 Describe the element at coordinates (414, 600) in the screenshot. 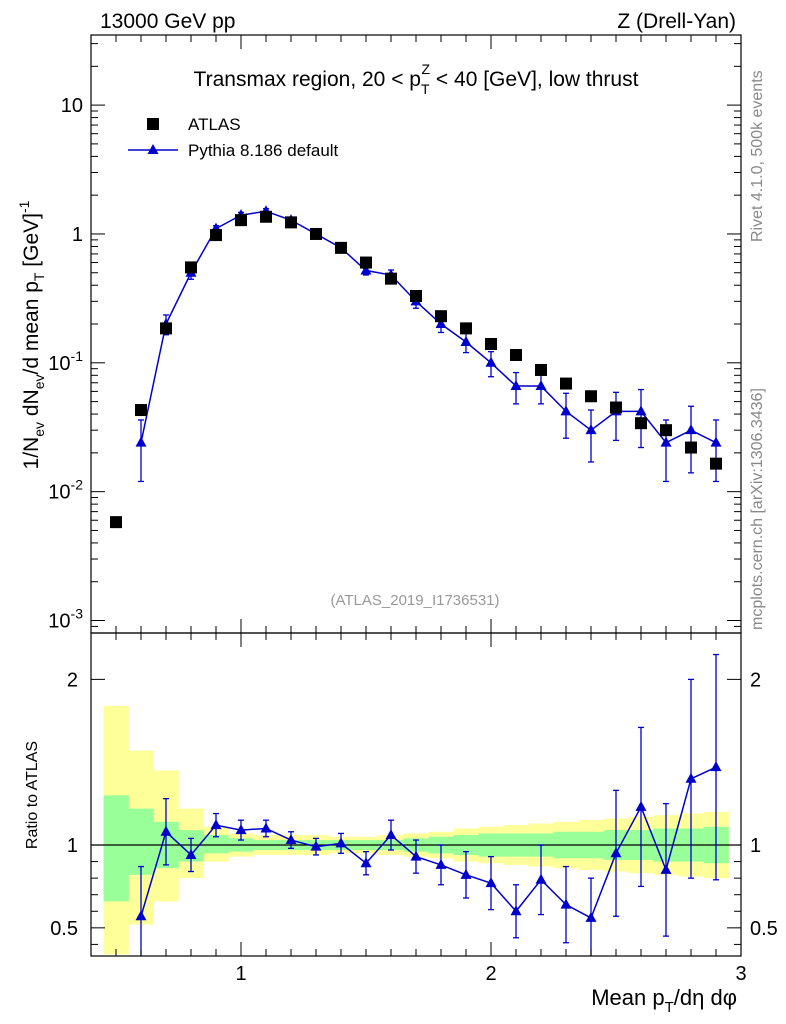

I see `watermark: (ATLAS_2019_I1736531)` at that location.